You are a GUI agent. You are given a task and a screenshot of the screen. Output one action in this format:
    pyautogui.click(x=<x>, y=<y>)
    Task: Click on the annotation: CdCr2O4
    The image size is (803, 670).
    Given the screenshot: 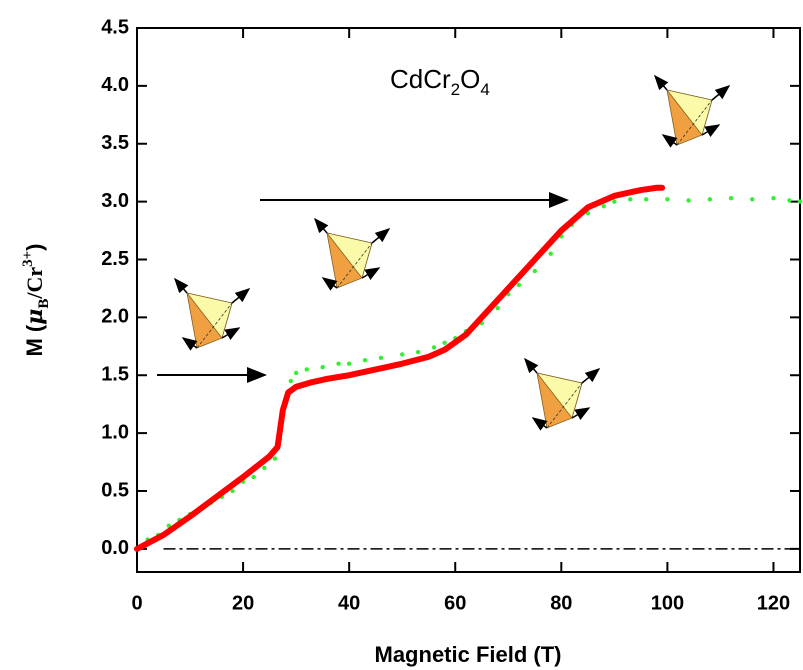 What is the action you would take?
    pyautogui.click(x=440, y=81)
    